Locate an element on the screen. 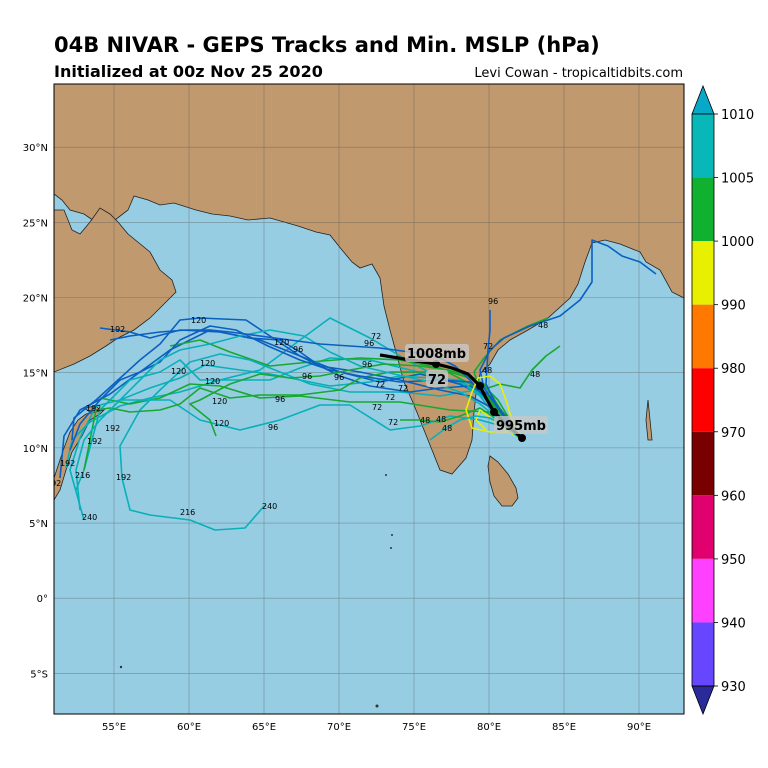 This screenshot has width=768, height=768. hour-callout-box is located at coordinates (437, 378).